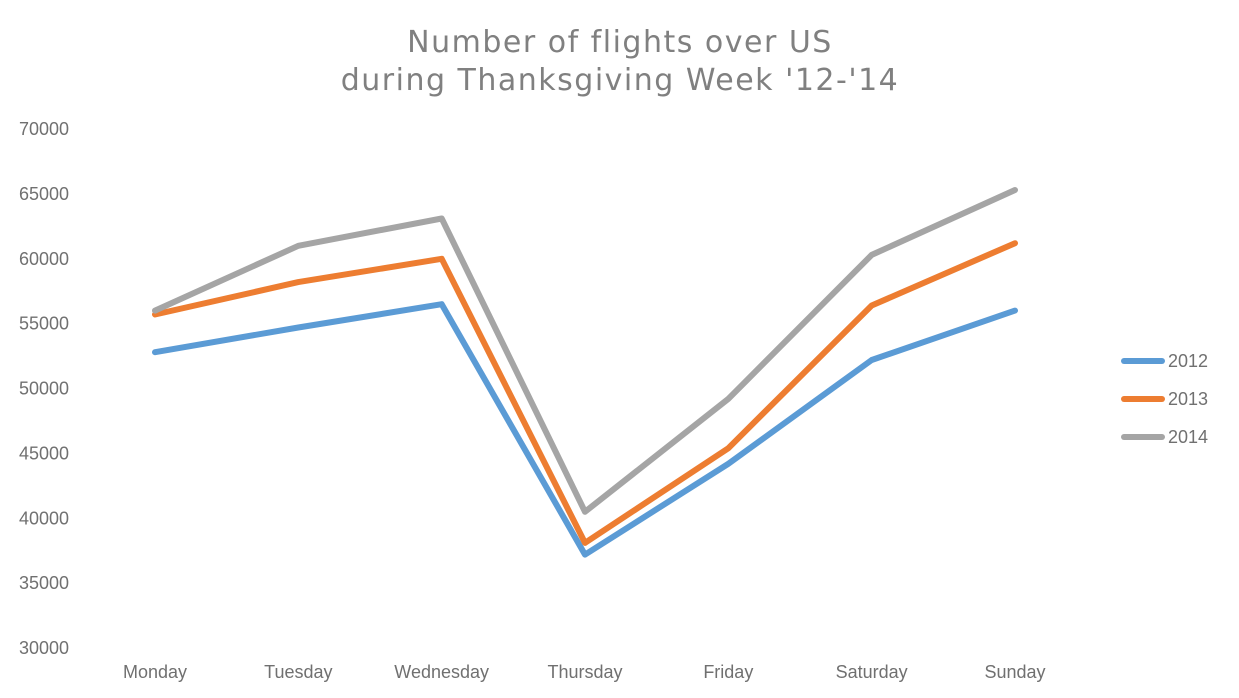 The image size is (1239, 698). Describe the element at coordinates (44, 518) in the screenshot. I see `y-tick-label: 40000` at that location.